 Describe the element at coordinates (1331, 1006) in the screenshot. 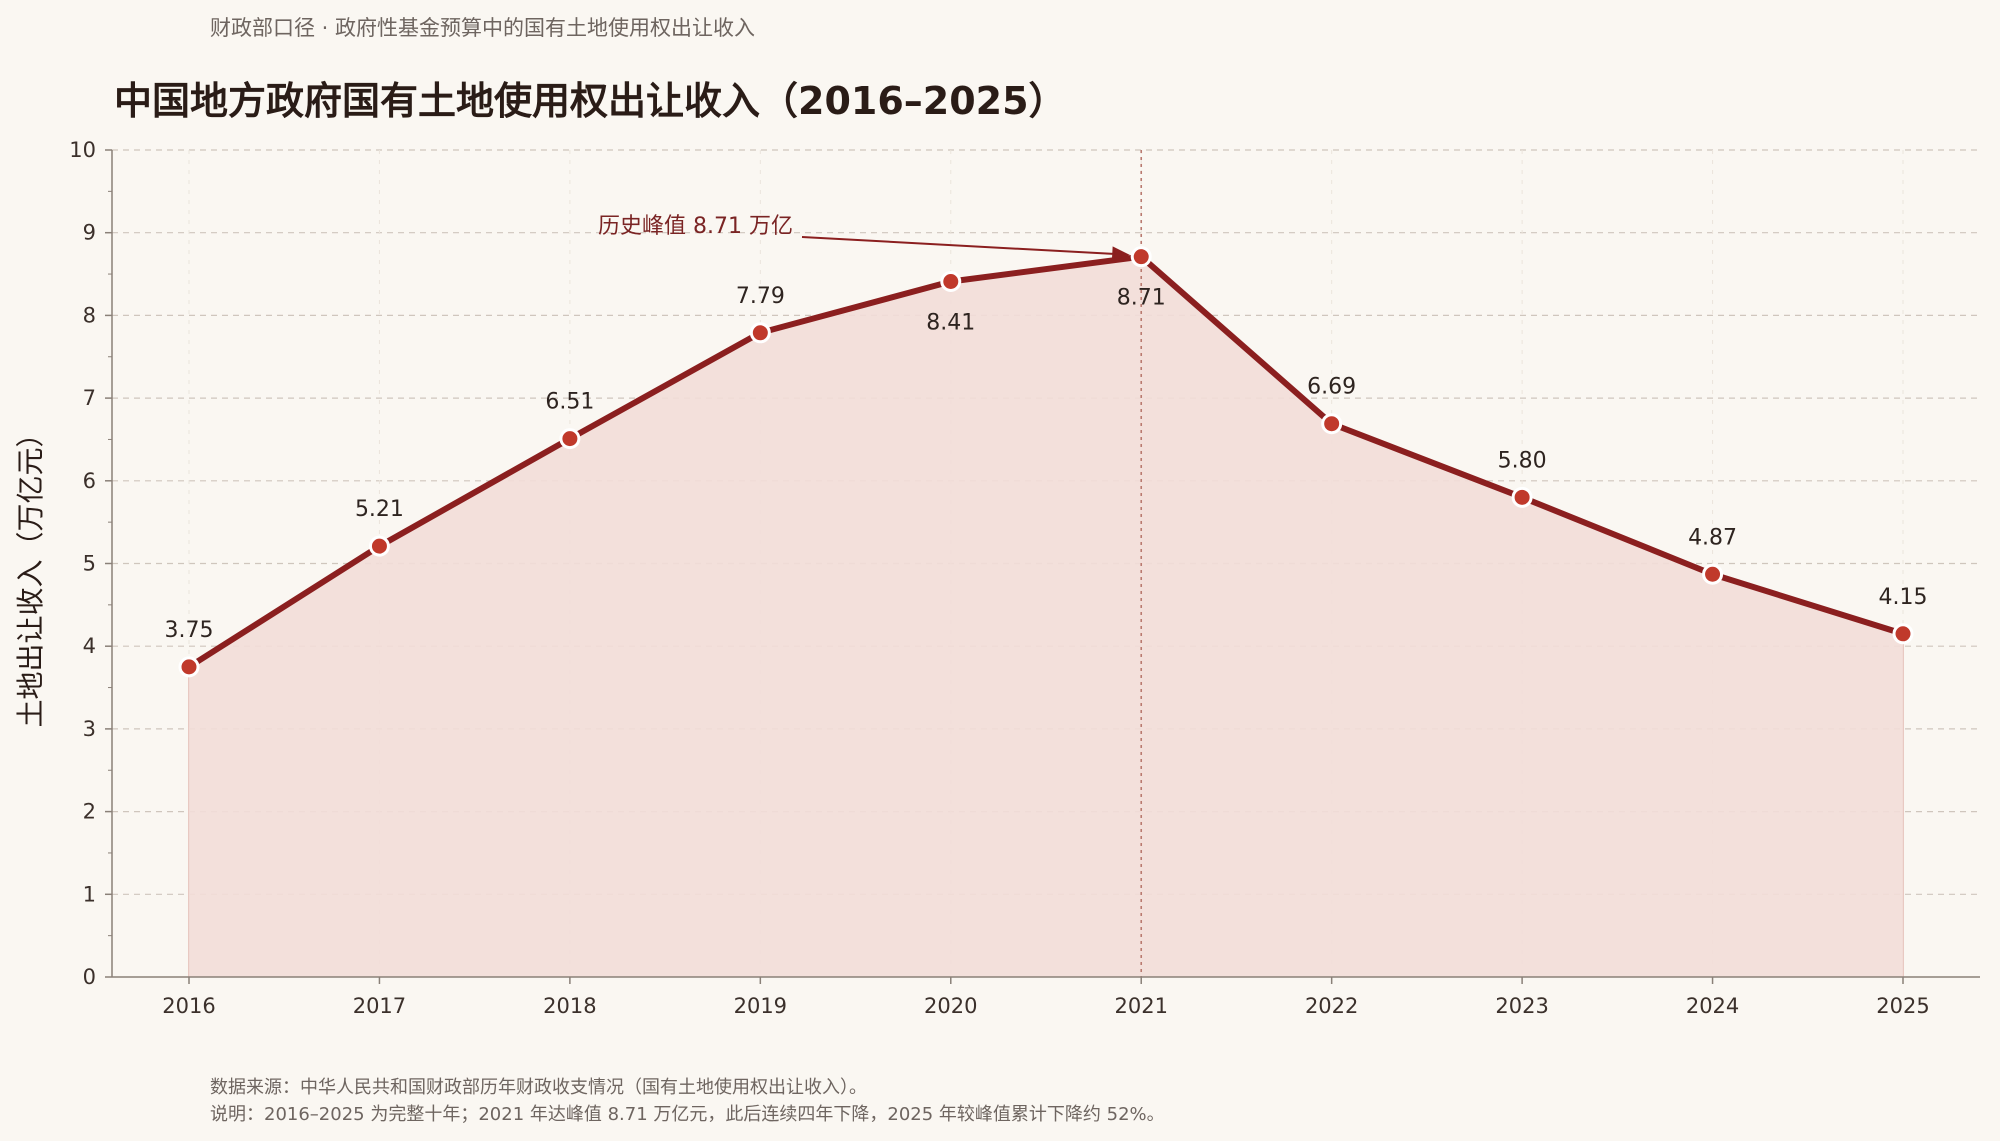

I see `x-tick-label: 2022` at that location.